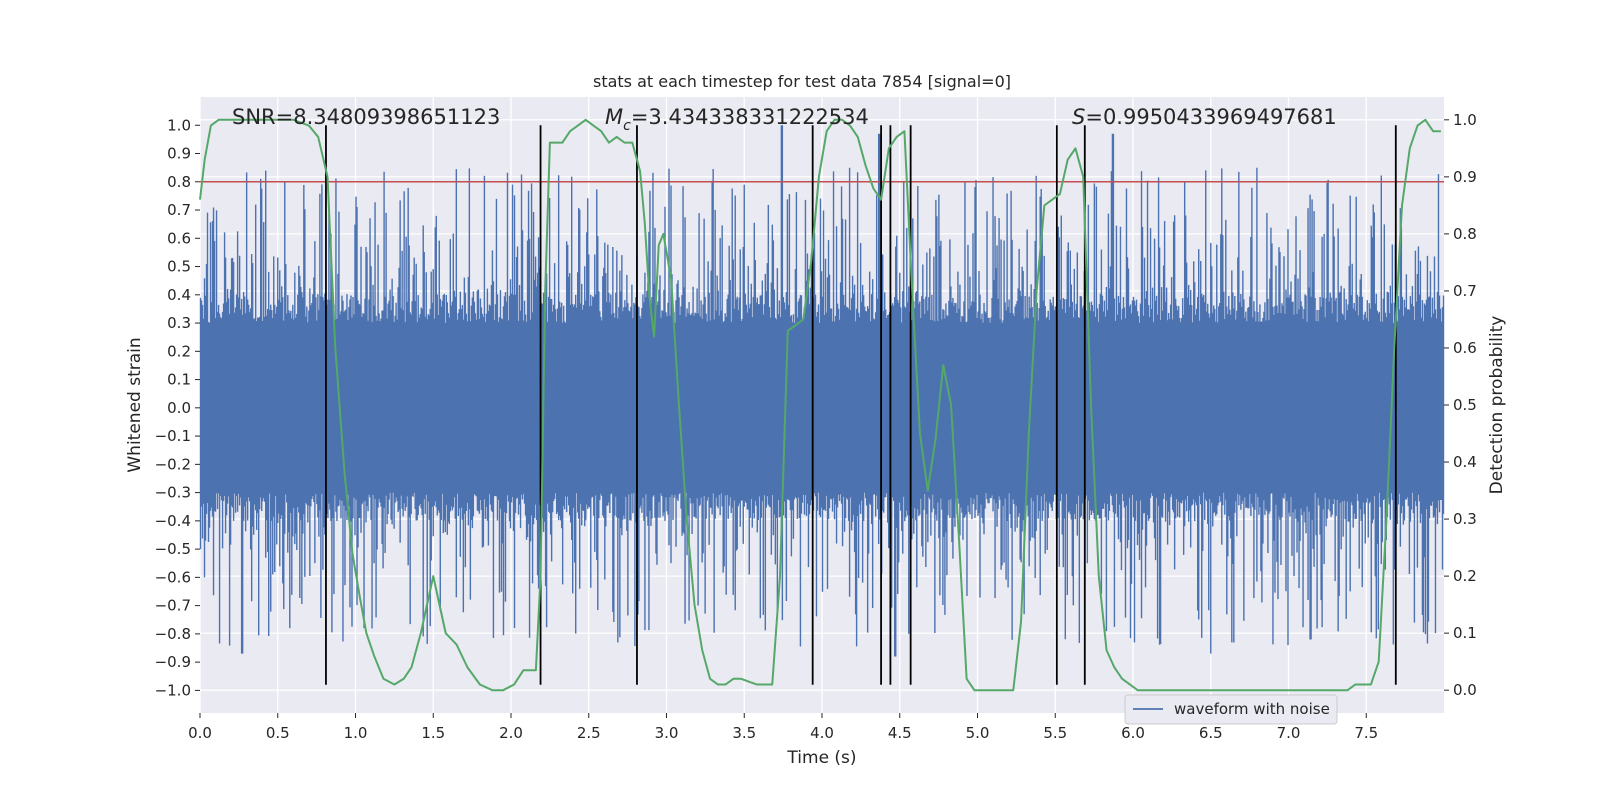  Describe the element at coordinates (135, 404) in the screenshot. I see `y-axis-label: Whitened strain` at that location.